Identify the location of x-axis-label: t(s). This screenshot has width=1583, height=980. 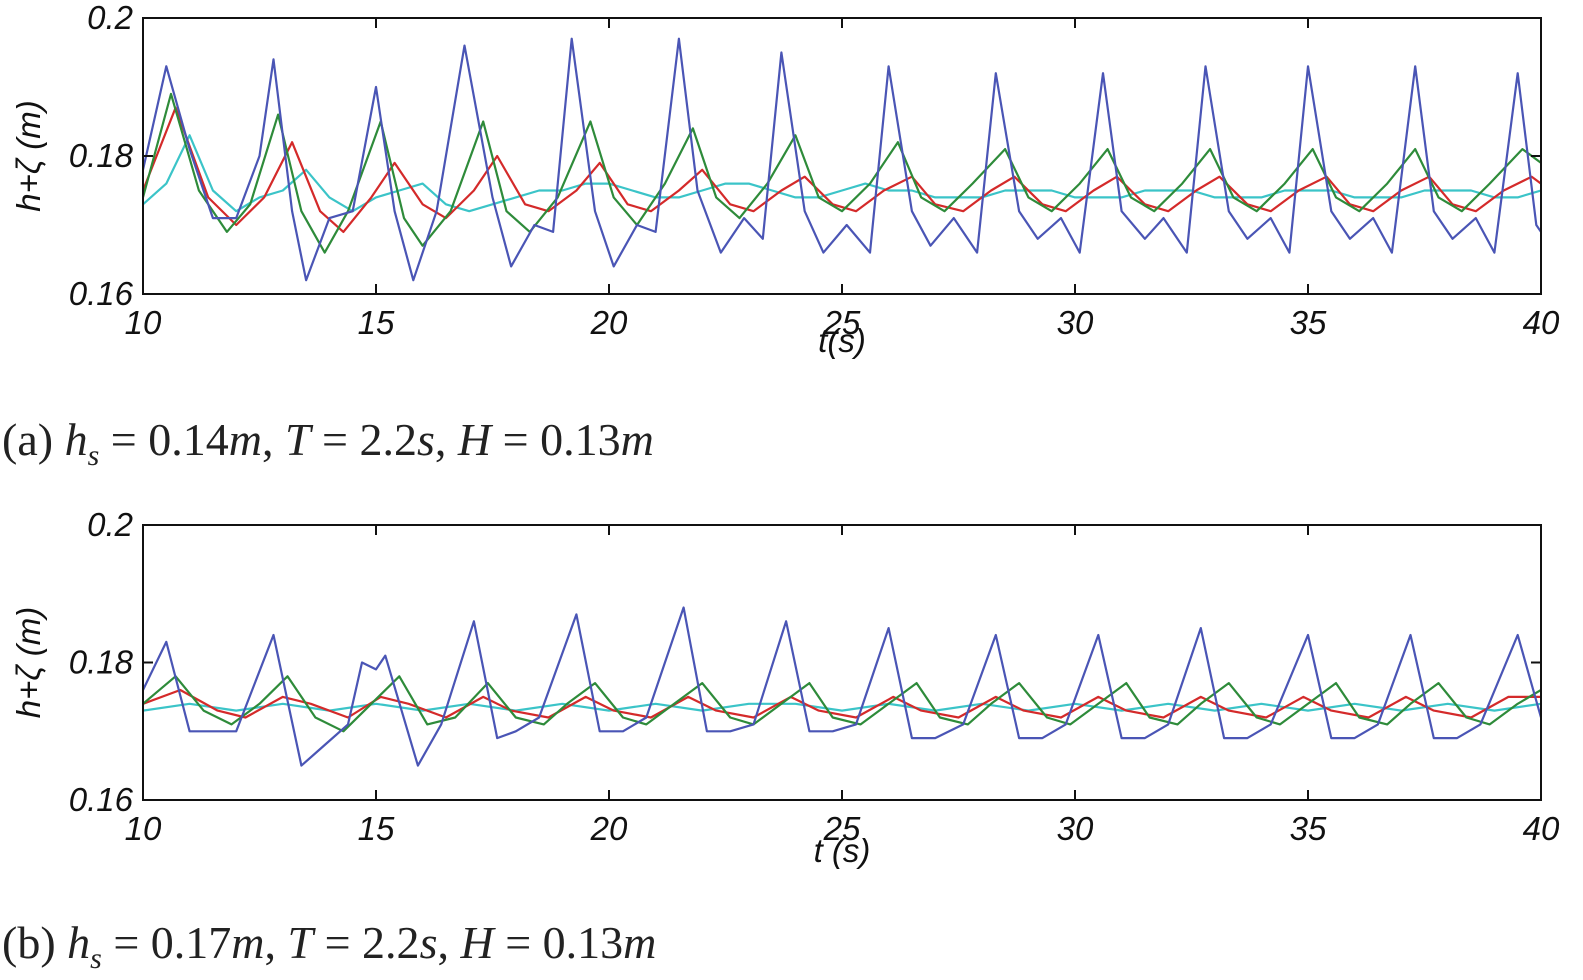
(842, 340).